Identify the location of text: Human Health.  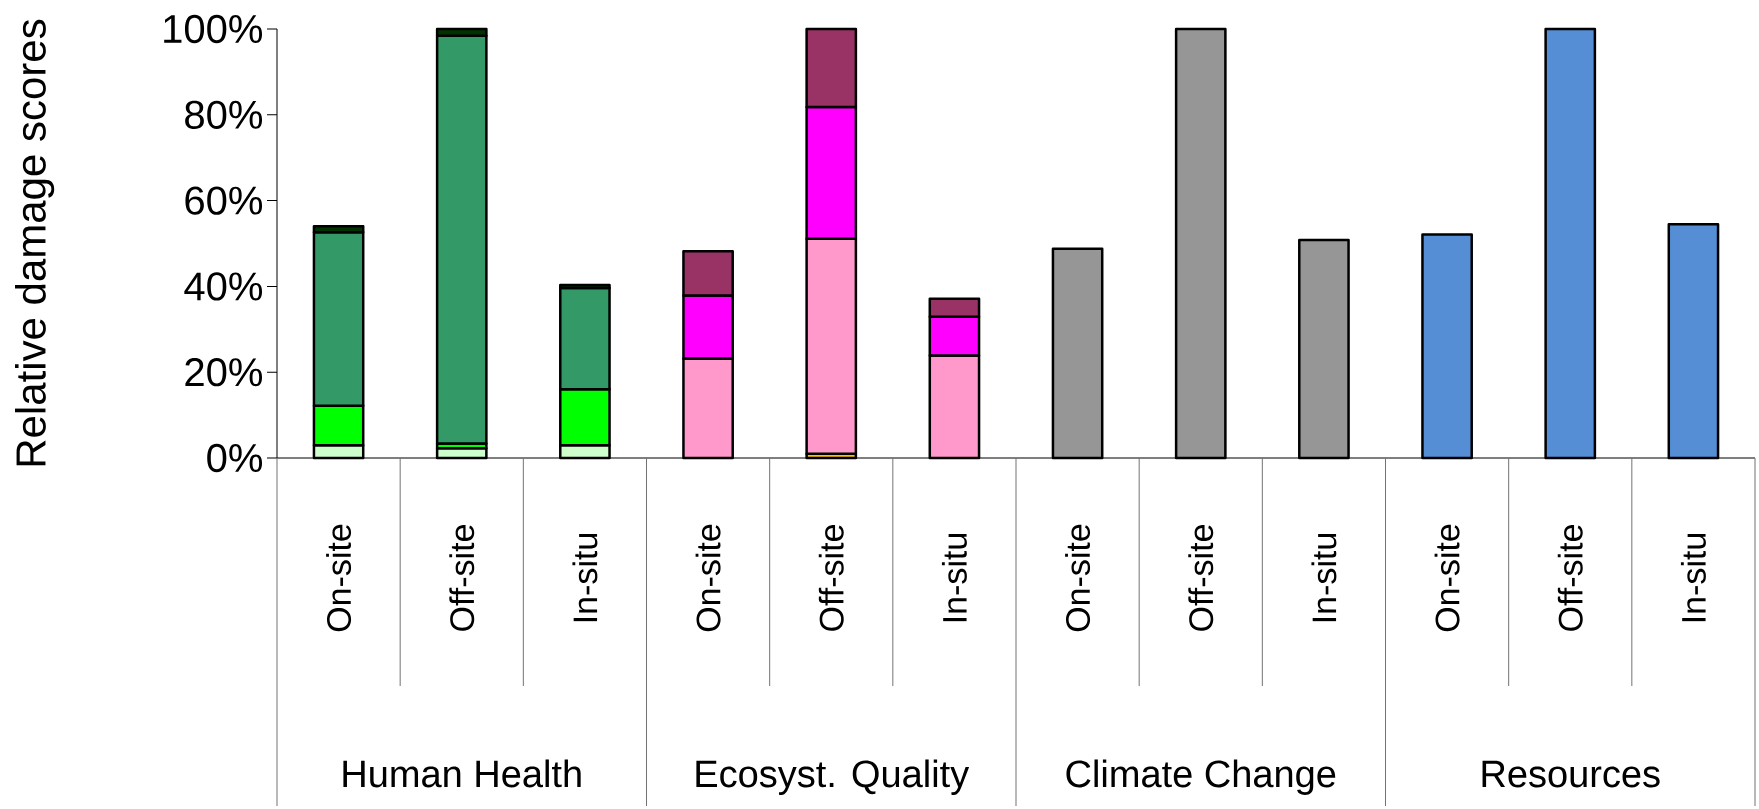
(462, 773).